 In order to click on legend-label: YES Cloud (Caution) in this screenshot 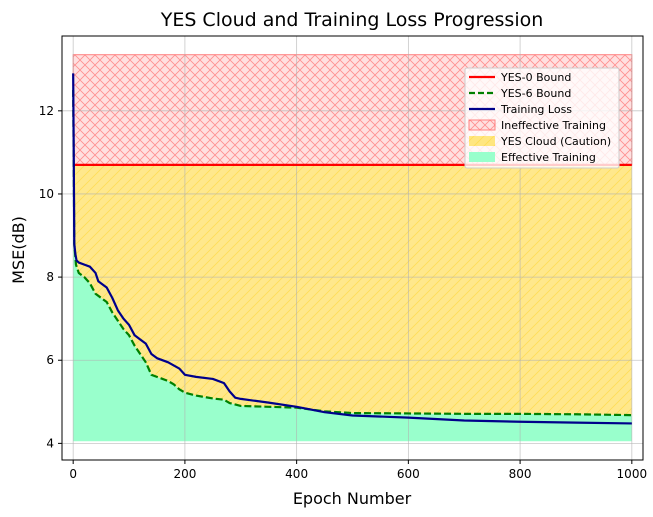, I will do `click(555, 141)`.